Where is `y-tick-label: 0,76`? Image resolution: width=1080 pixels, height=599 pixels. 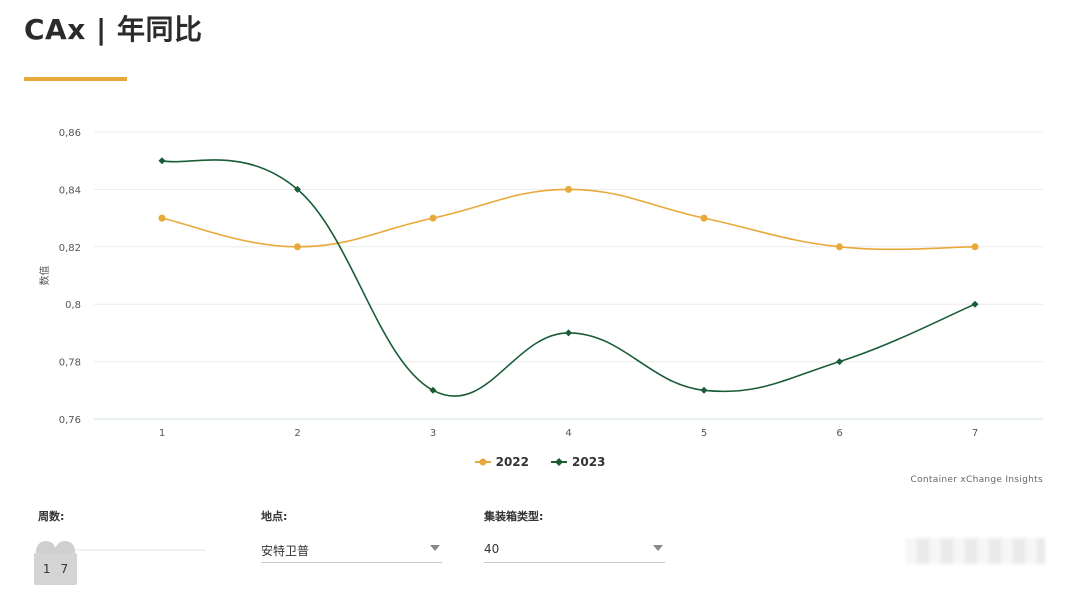
y-tick-label: 0,76 is located at coordinates (70, 420).